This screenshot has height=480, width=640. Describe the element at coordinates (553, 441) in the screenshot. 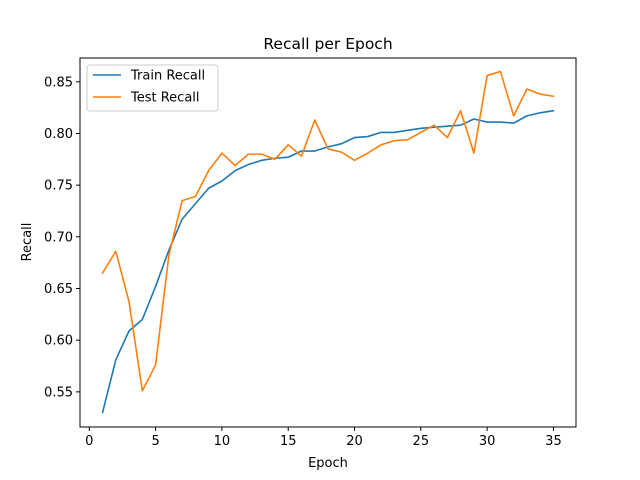

I see `x-tick-label: 35` at that location.